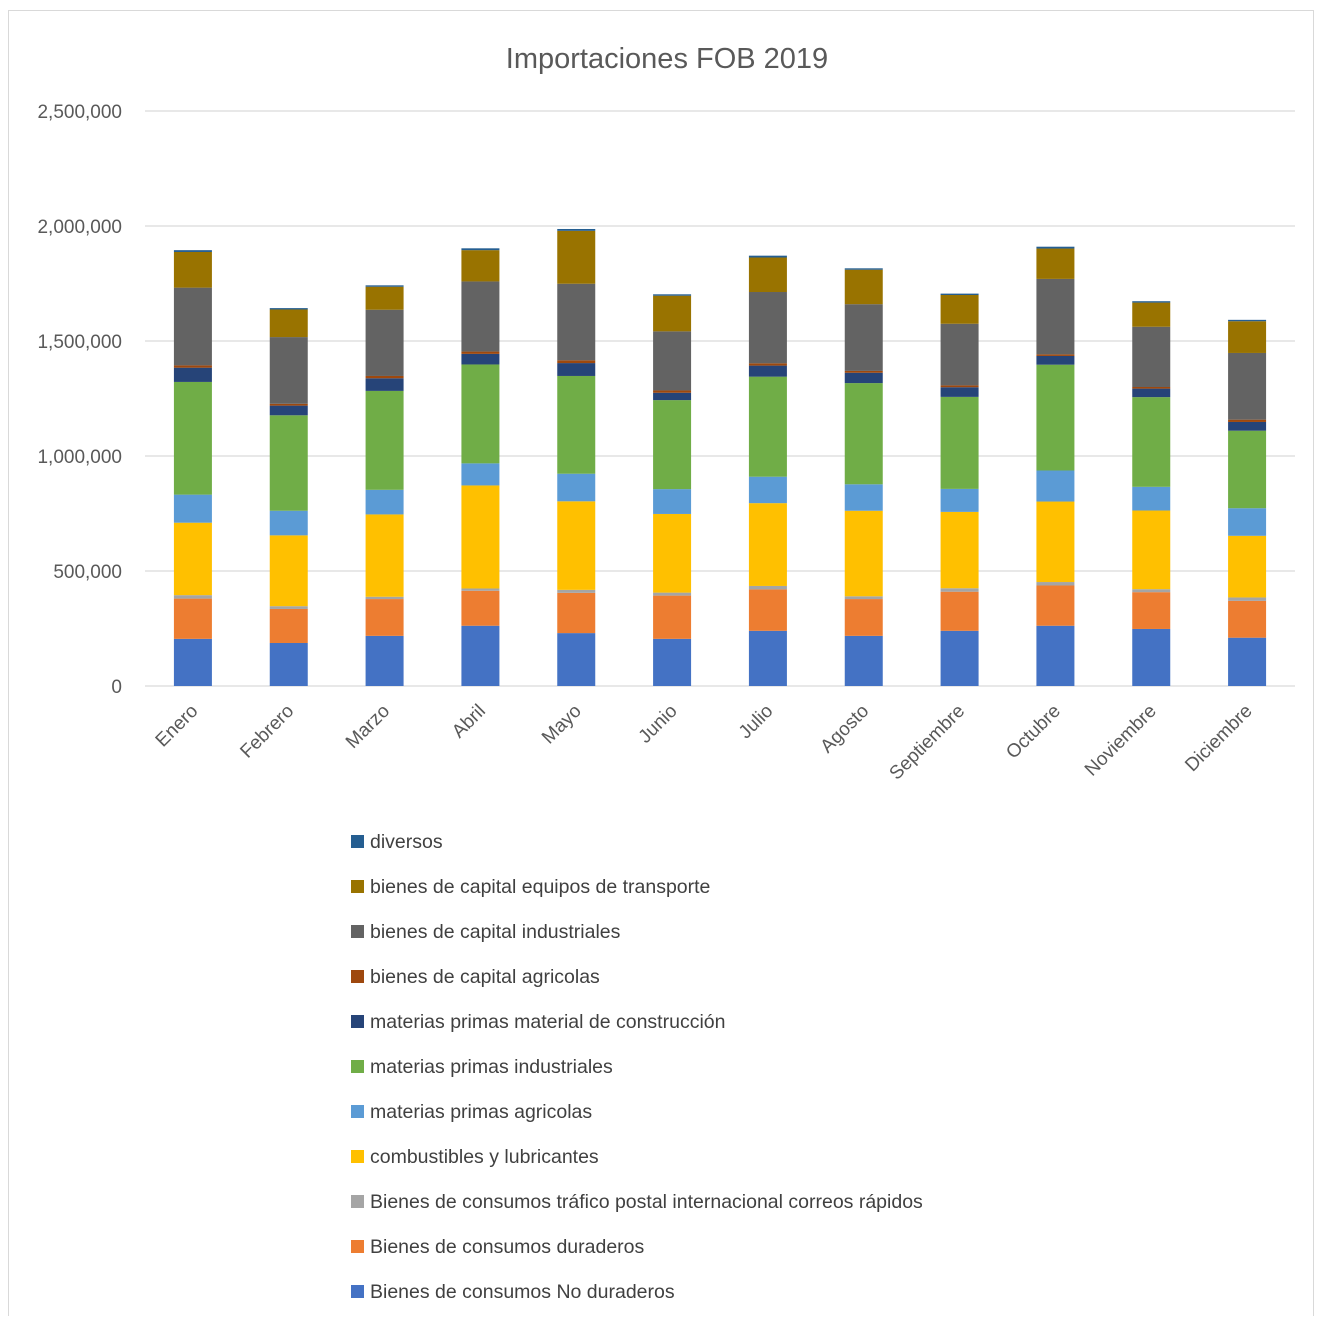 The width and height of the screenshot is (1317, 1319). Describe the element at coordinates (177, 726) in the screenshot. I see `x-tick-label: Enero` at that location.